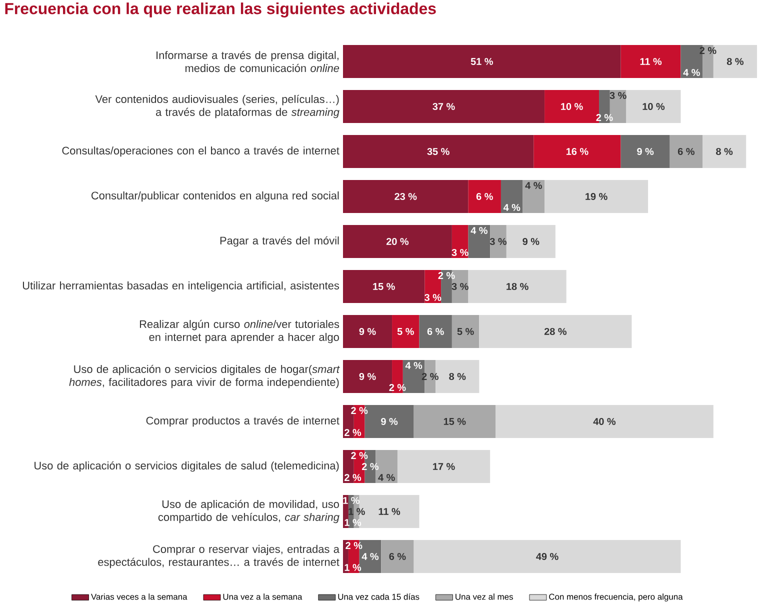 The width and height of the screenshot is (768, 602). Describe the element at coordinates (379, 597) in the screenshot. I see `legend-label: Una vez cada 15 días` at that location.